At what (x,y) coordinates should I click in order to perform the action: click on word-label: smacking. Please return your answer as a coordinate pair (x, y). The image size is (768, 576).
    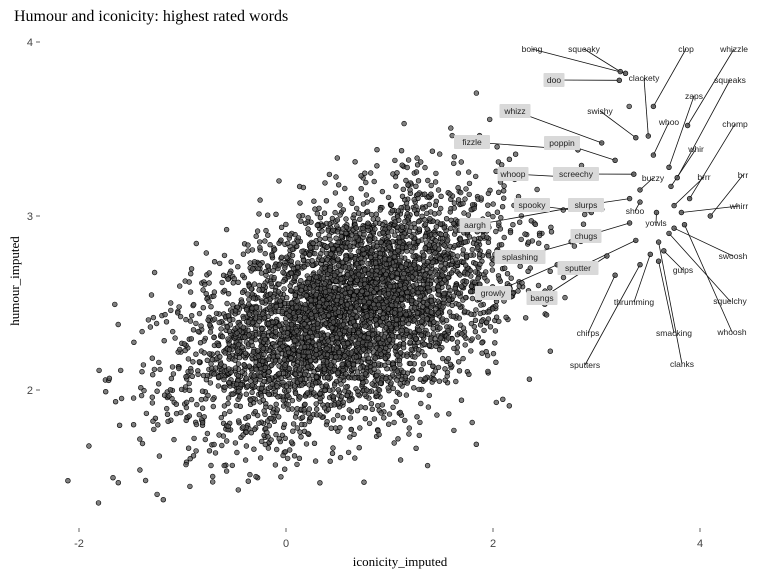
    Looking at the image, I should click on (674, 333).